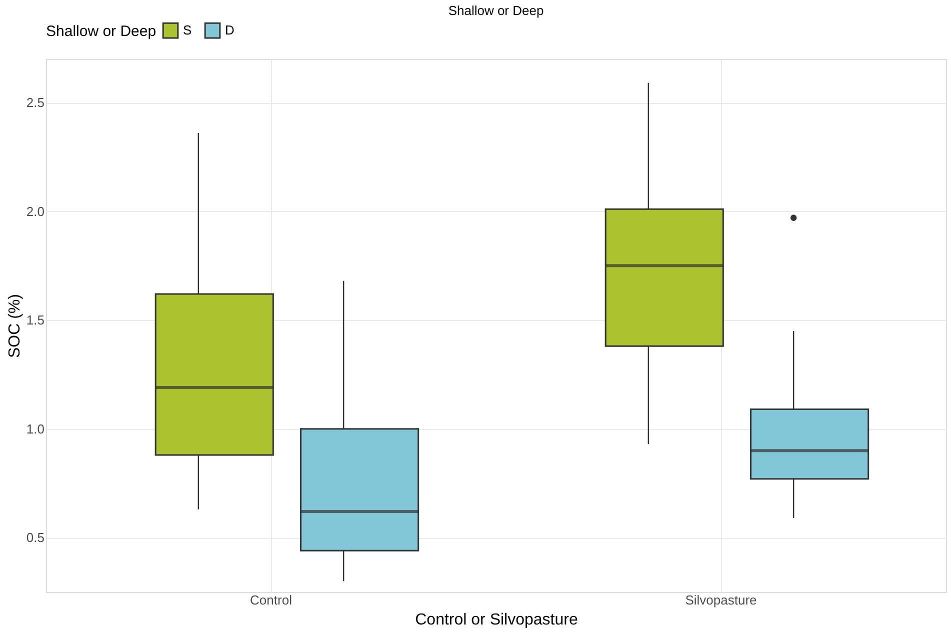 The height and width of the screenshot is (632, 951). What do you see at coordinates (35, 428) in the screenshot?
I see `y-tick-label: 1.0` at bounding box center [35, 428].